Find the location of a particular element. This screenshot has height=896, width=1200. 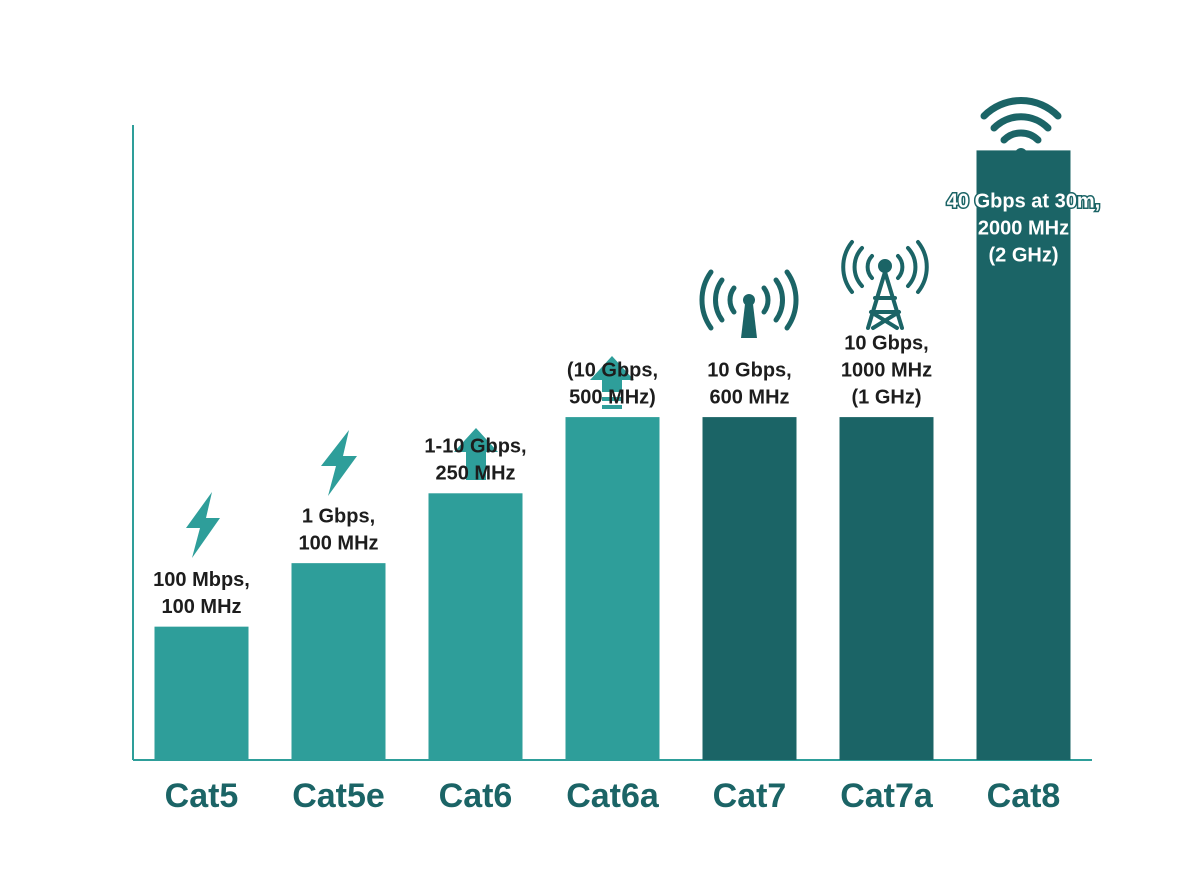

data-label: 1 Gbps, is located at coordinates (338, 516).